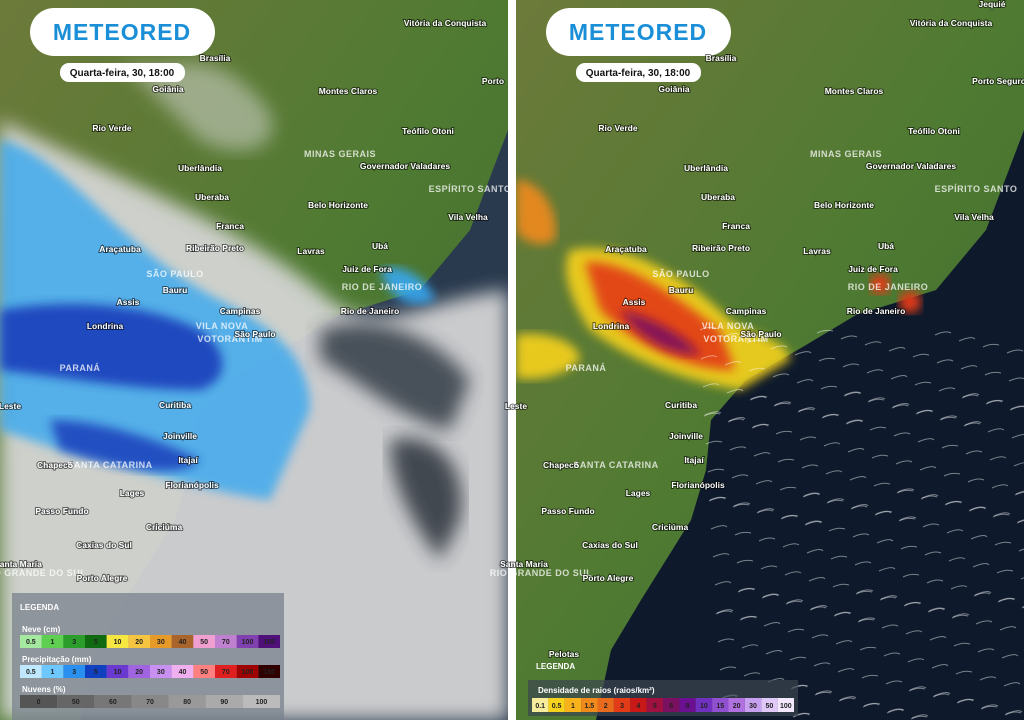 The image size is (1024, 720). What do you see at coordinates (622, 706) in the screenshot?
I see `legend-tick: 3` at bounding box center [622, 706].